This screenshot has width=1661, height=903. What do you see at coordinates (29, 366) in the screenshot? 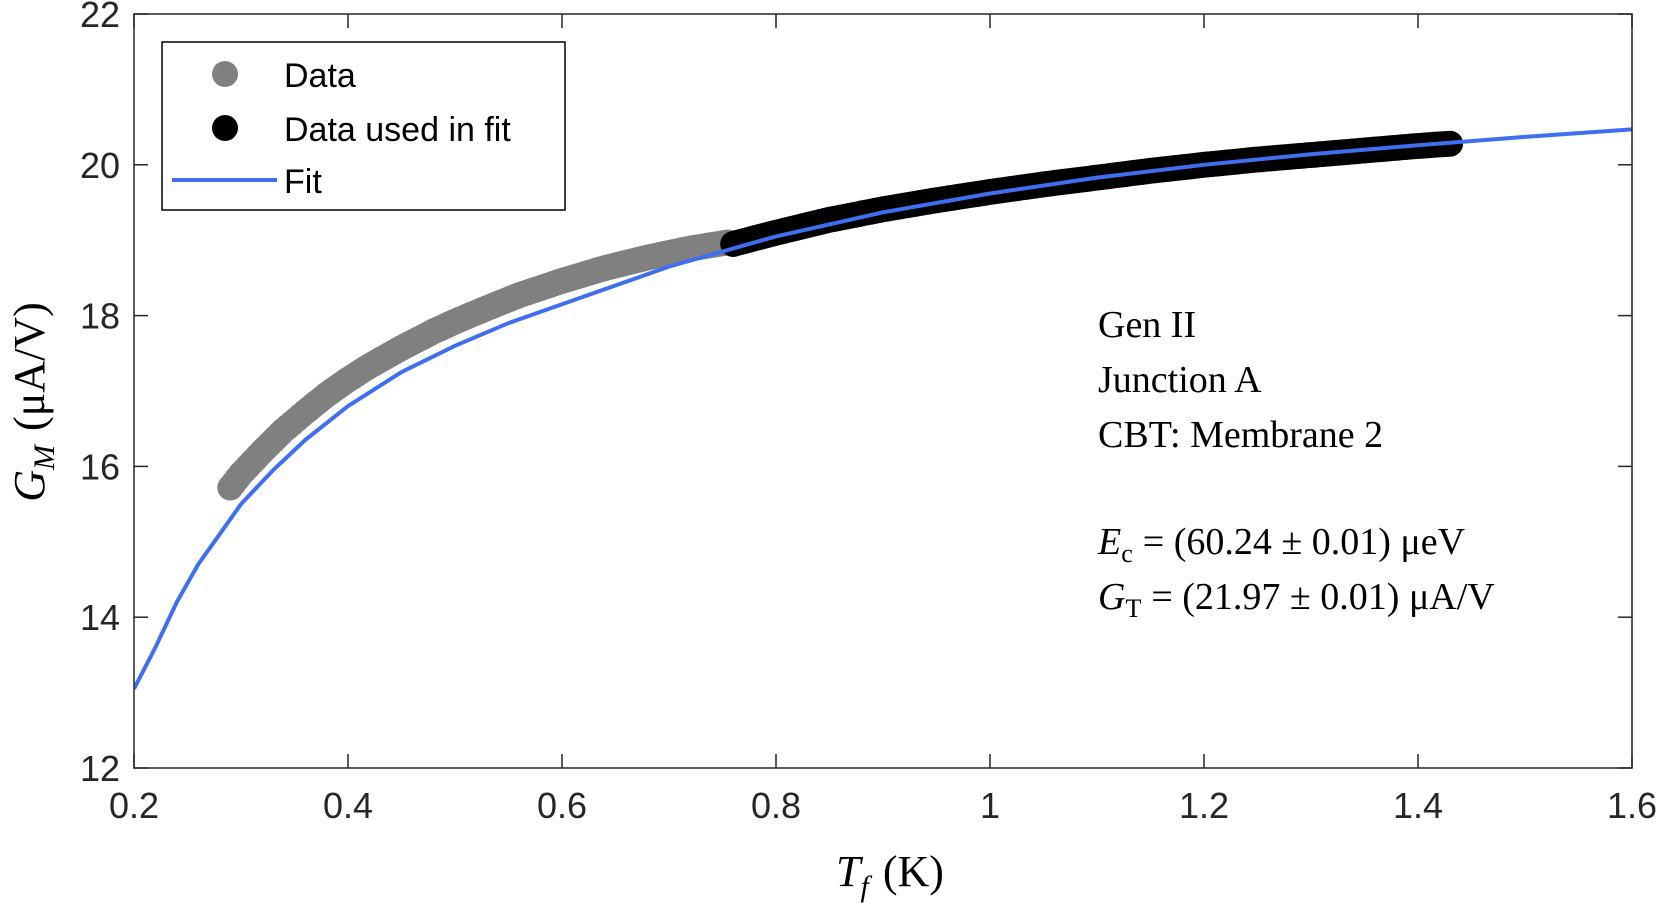
I see `y-axis-unit: (μA/V)` at bounding box center [29, 366].